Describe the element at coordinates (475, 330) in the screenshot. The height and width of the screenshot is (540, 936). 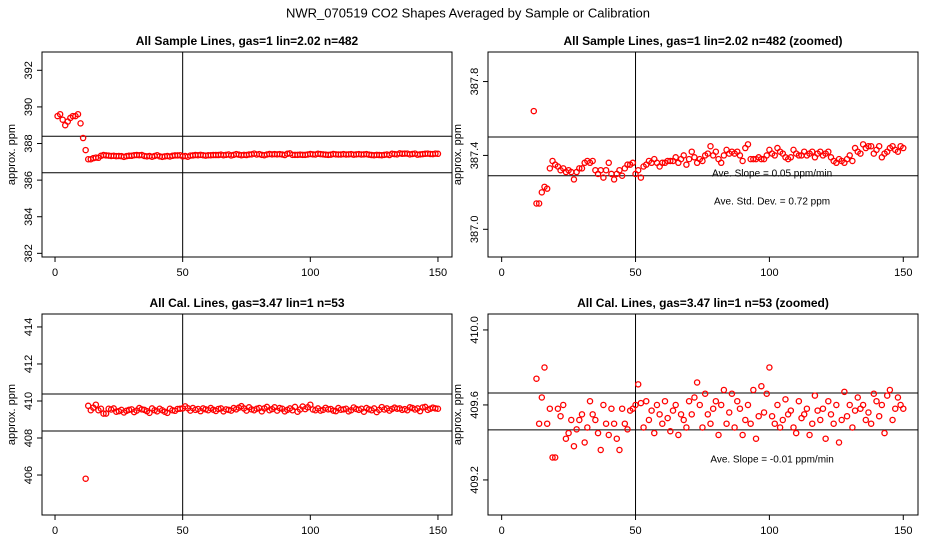
I see `y-tick-label: 410.0` at that location.